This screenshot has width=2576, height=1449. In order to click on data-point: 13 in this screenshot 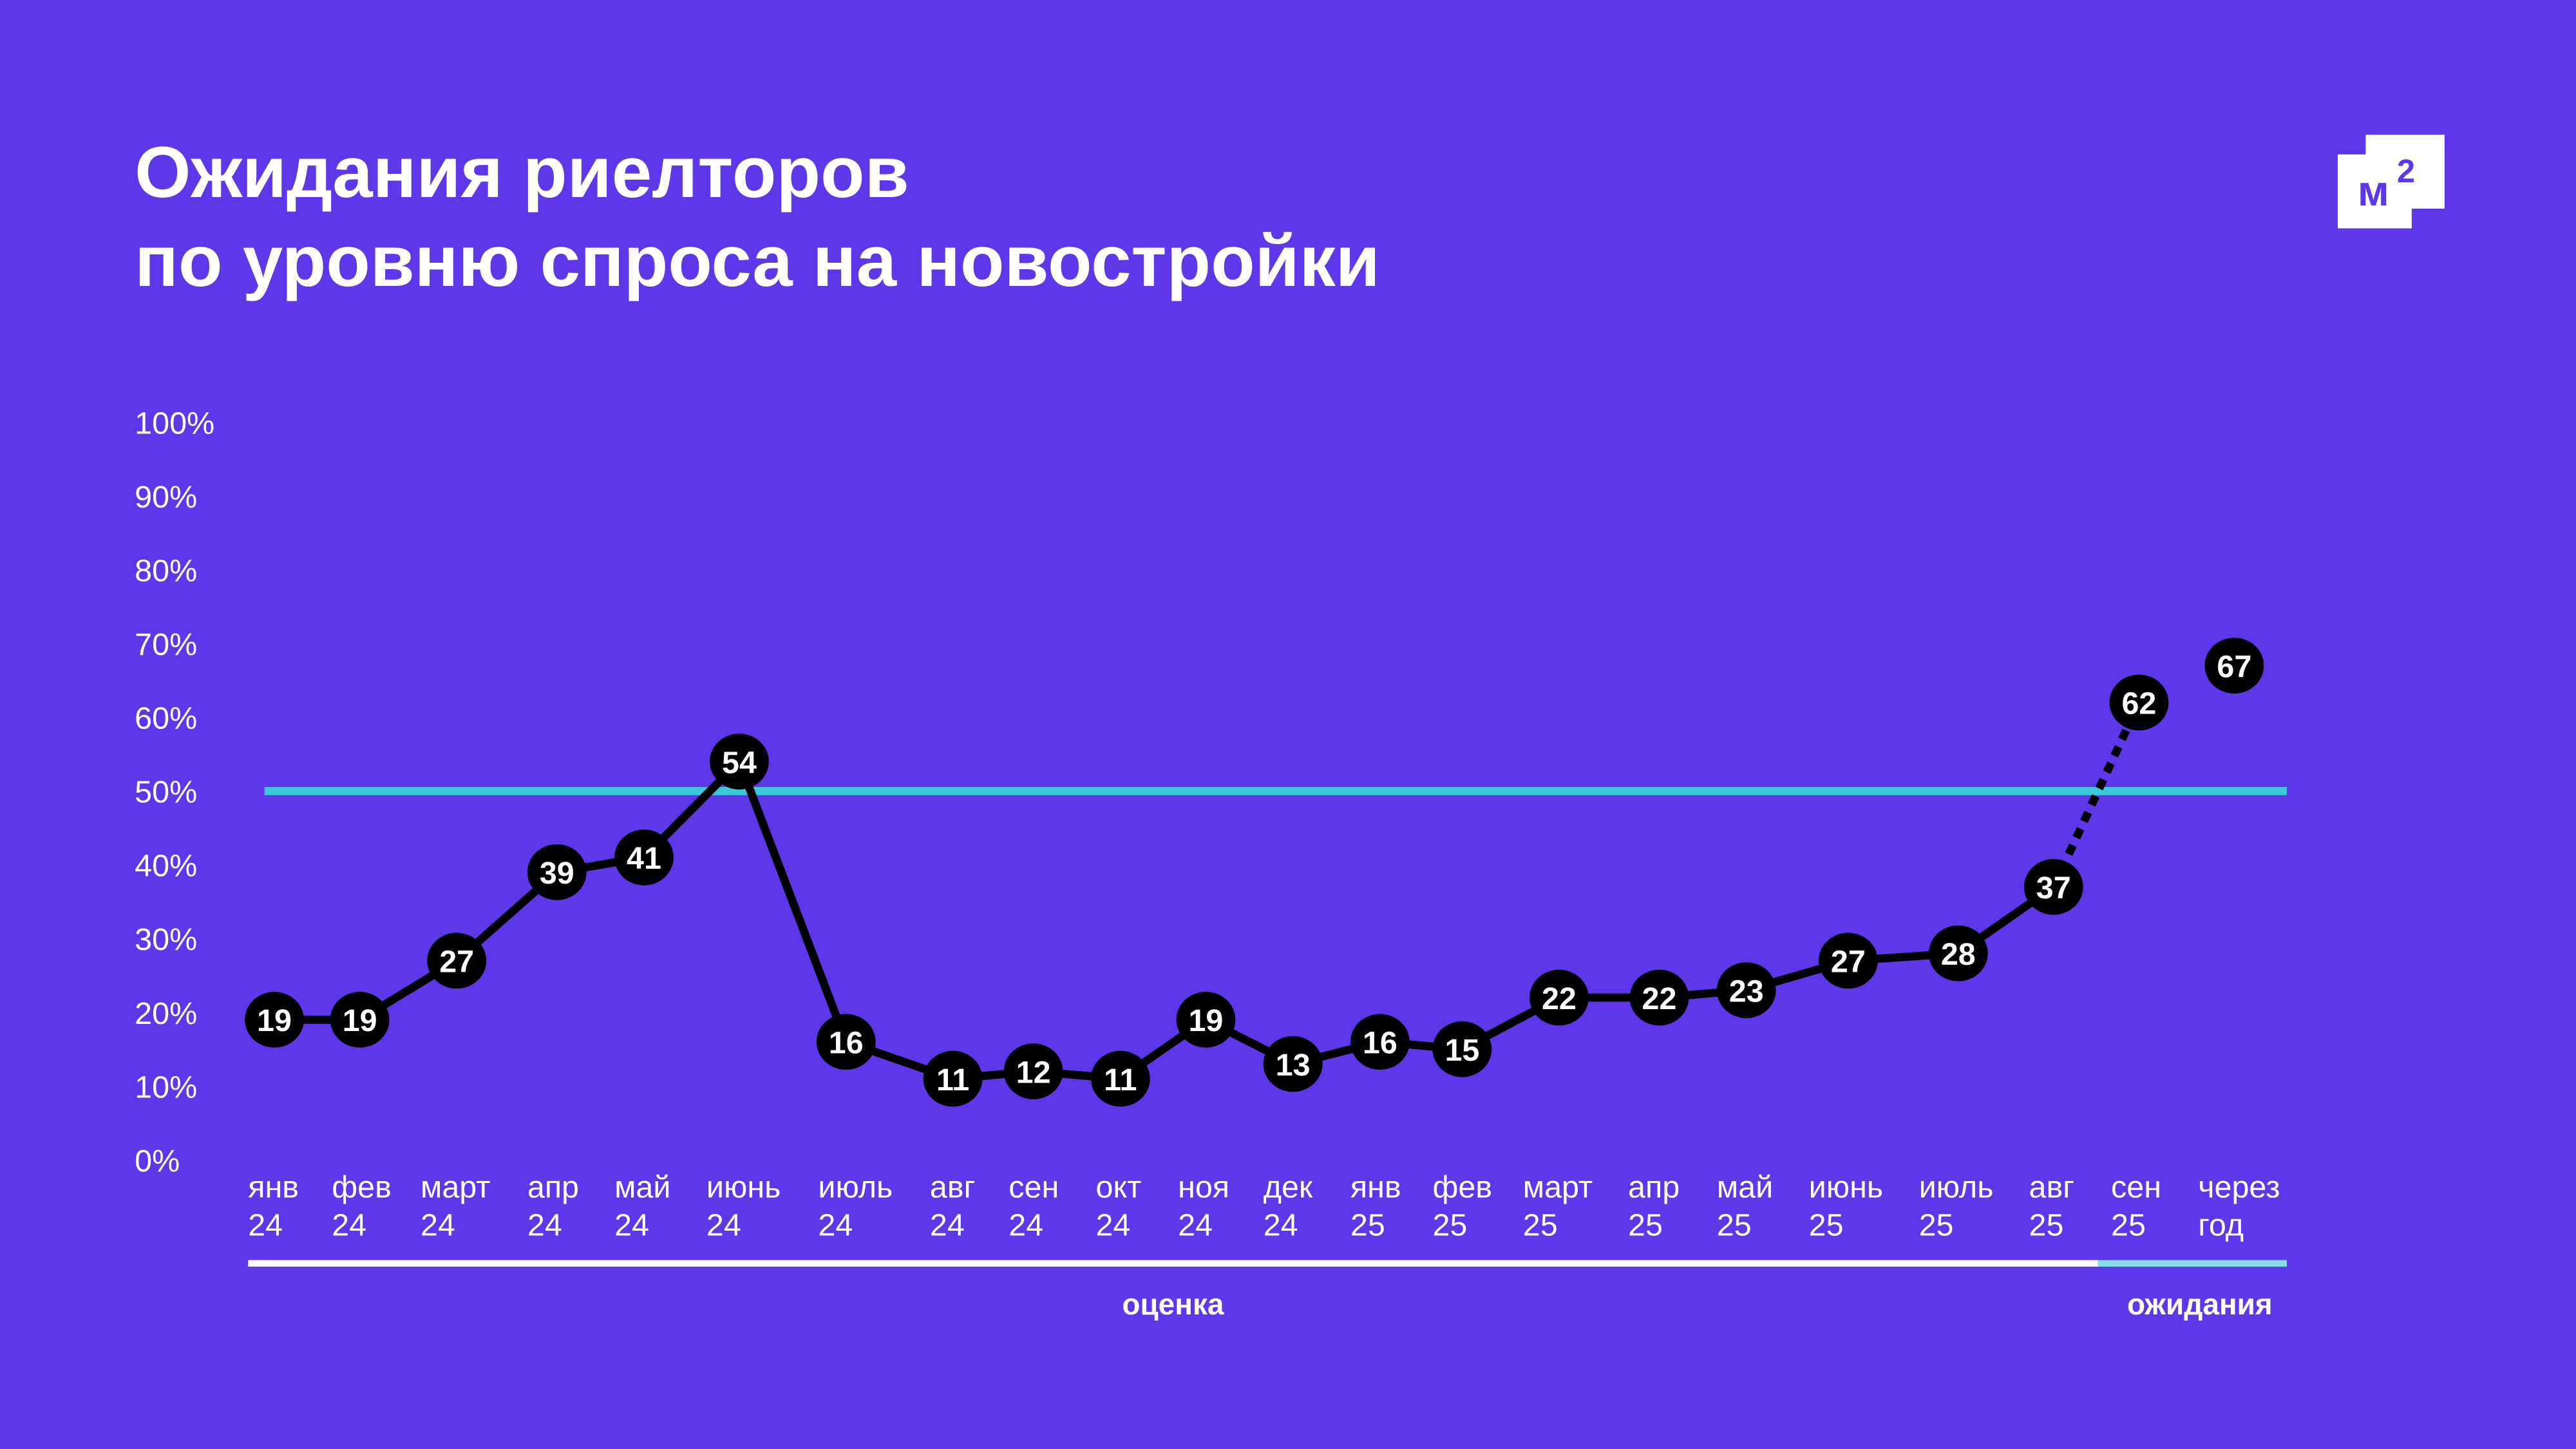, I will do `click(1293, 1064)`.